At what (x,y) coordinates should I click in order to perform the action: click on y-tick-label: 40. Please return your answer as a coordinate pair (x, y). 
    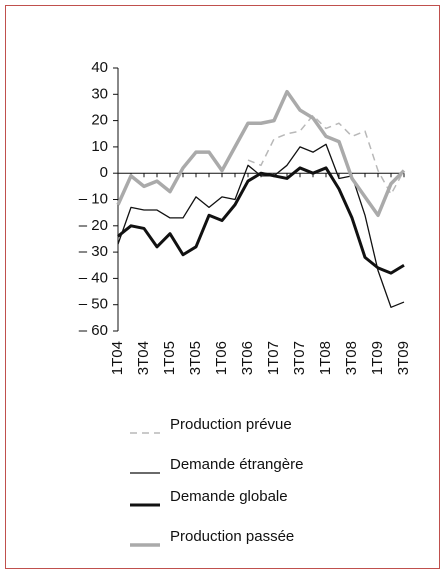
    Looking at the image, I should click on (99, 67).